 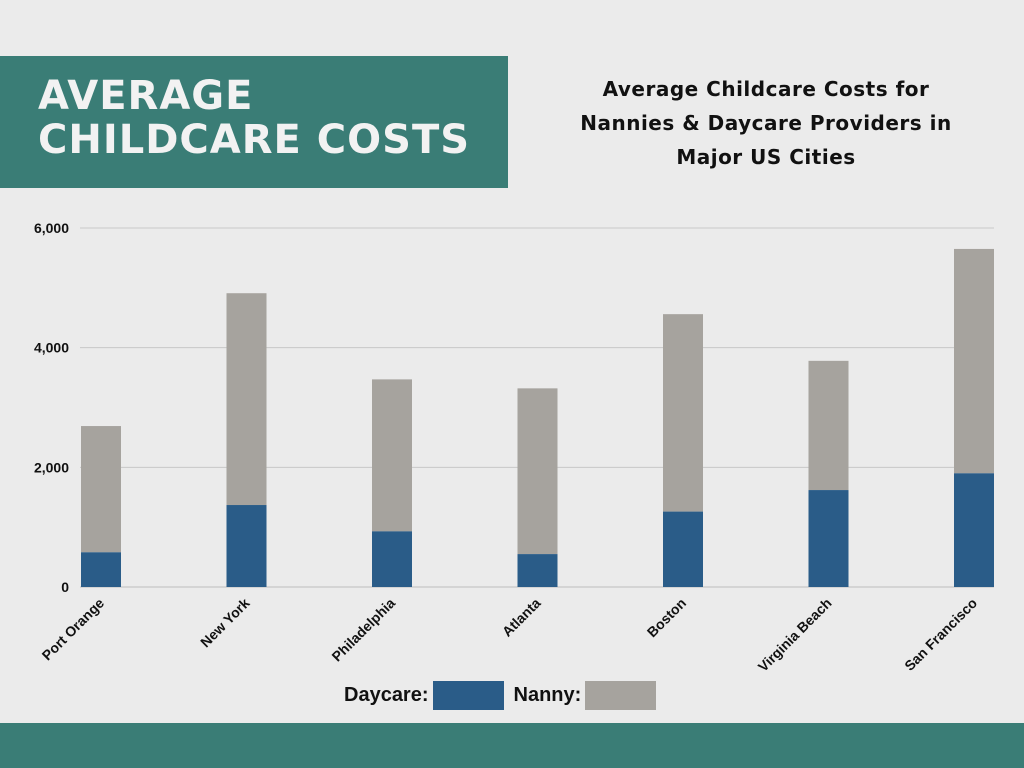 What do you see at coordinates (386, 694) in the screenshot?
I see `legend-daycare-label: Daycare:` at bounding box center [386, 694].